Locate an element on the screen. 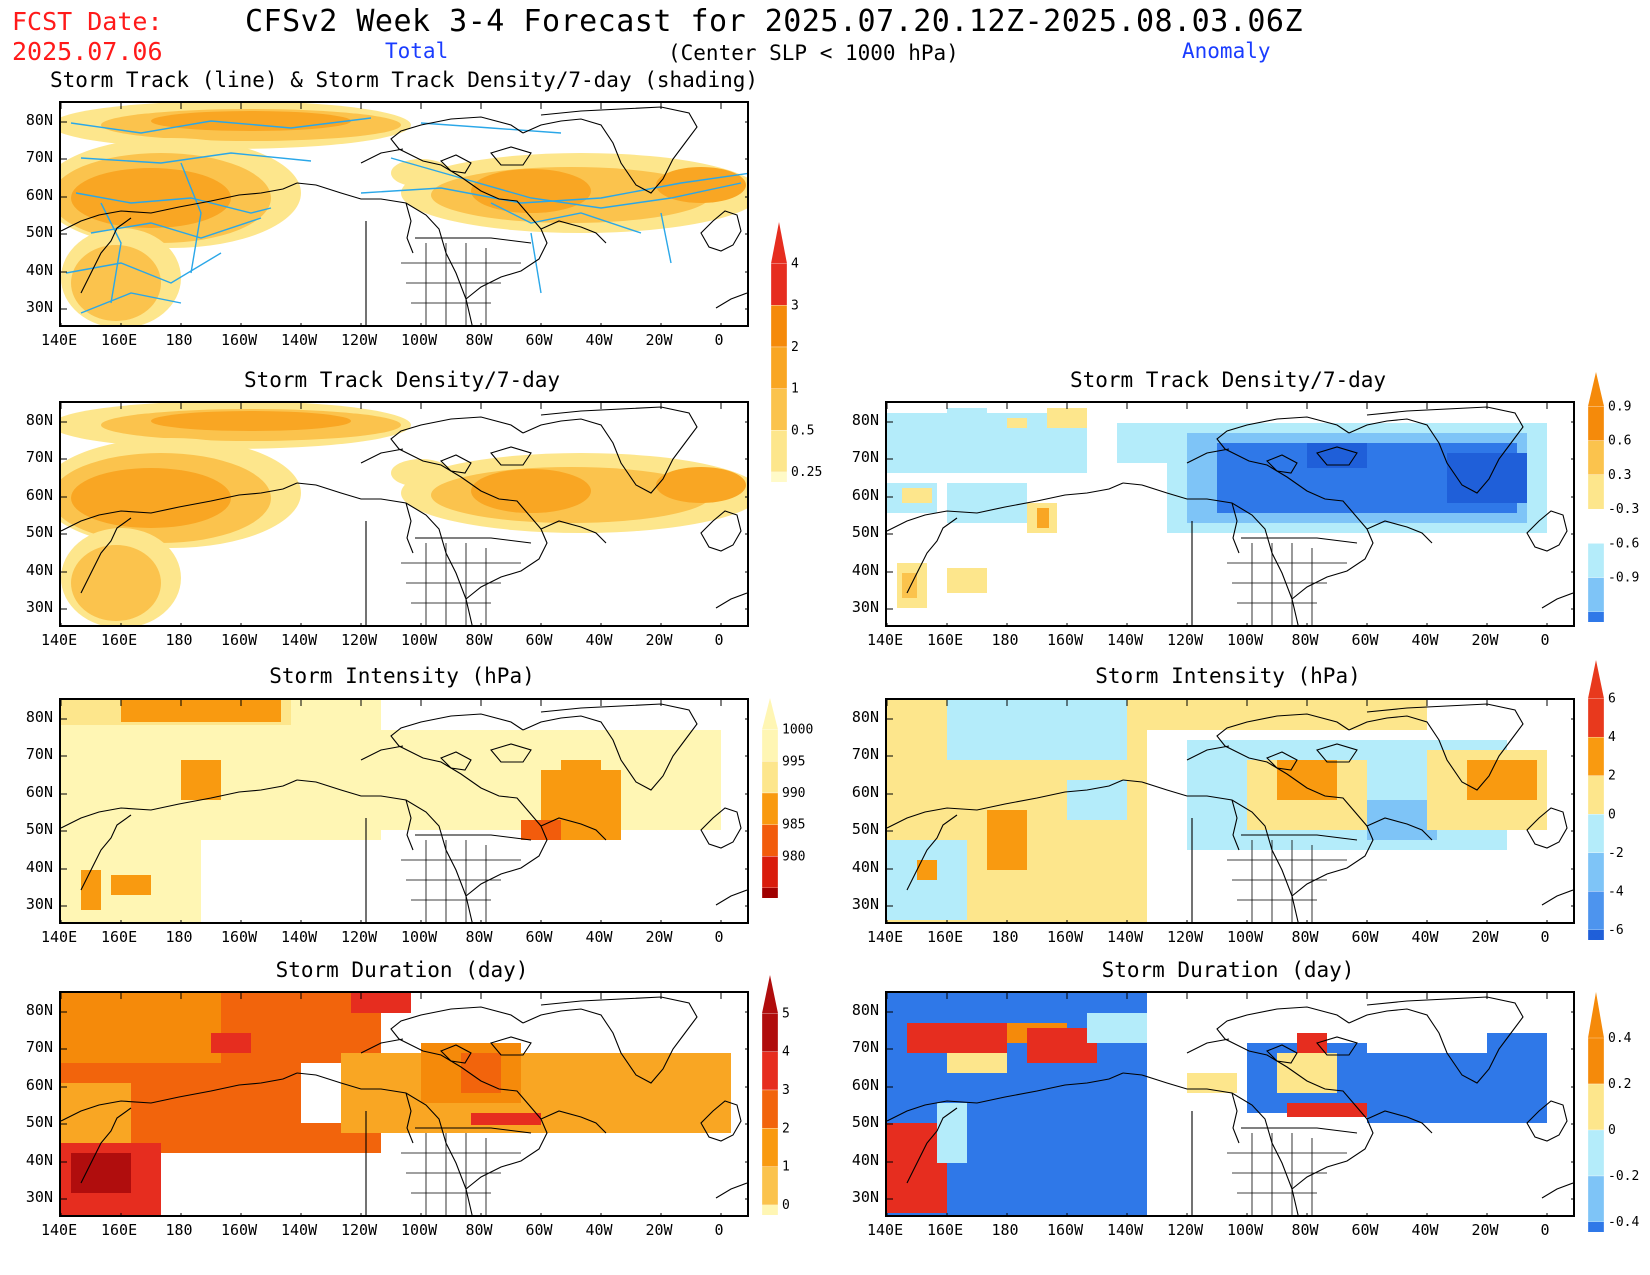 The image size is (1650, 1275). lon-tick-label: 100W is located at coordinates (1245, 937).